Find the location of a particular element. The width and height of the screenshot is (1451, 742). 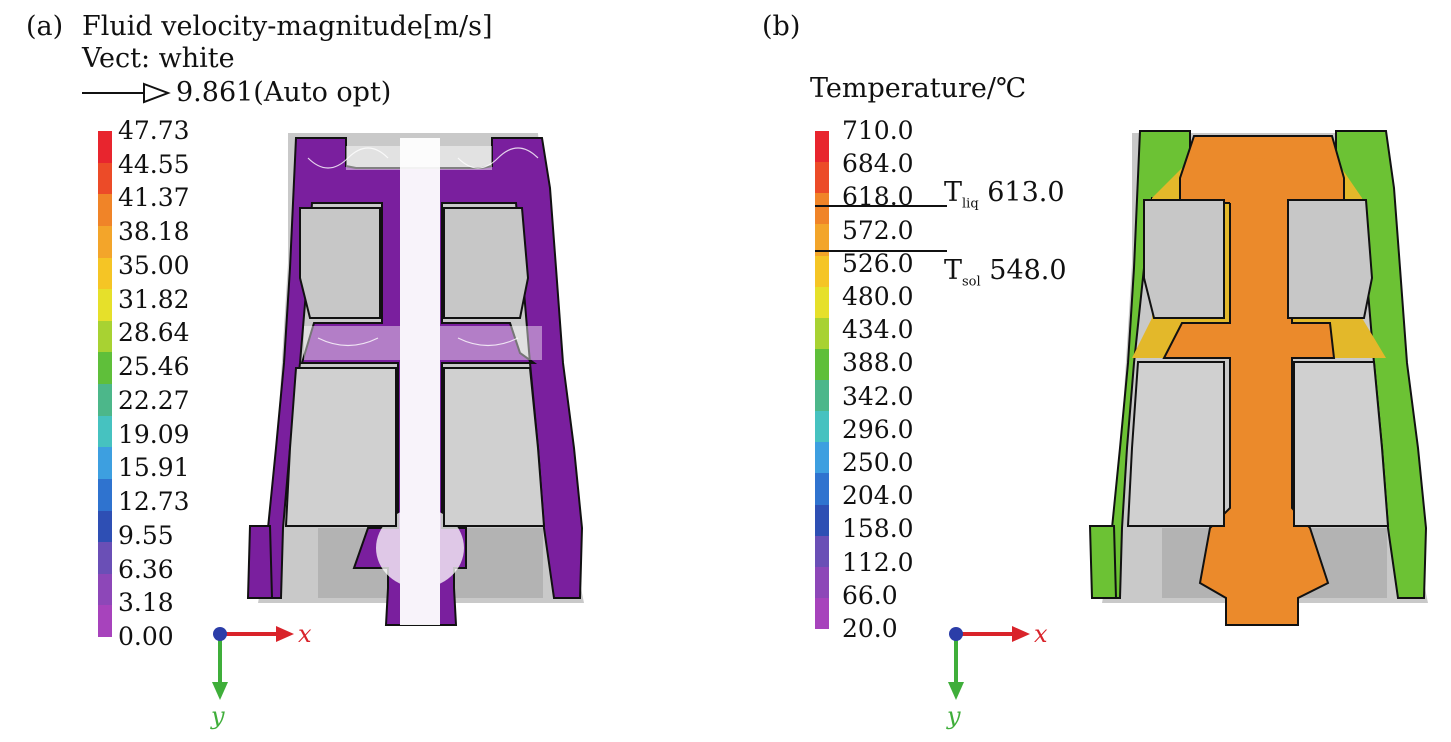

colorbar-tick-label: 9.55 is located at coordinates (146, 535).